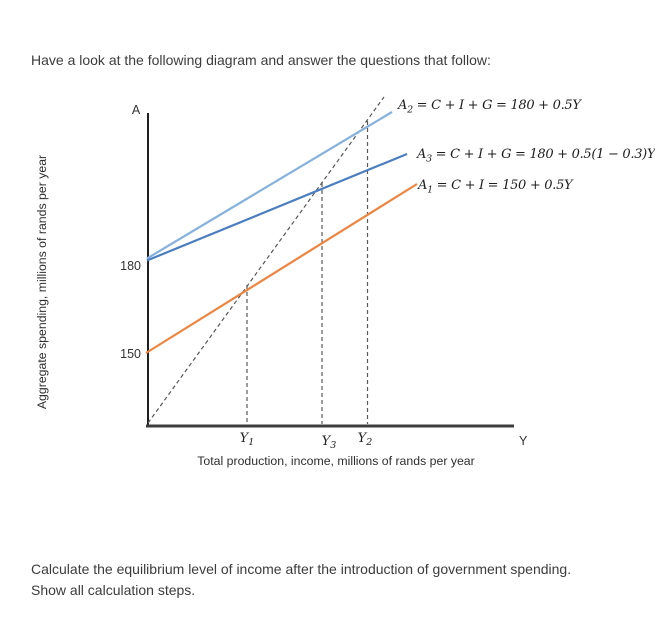  What do you see at coordinates (409, 110) in the screenshot?
I see `equation-a2-sub: 2` at bounding box center [409, 110].